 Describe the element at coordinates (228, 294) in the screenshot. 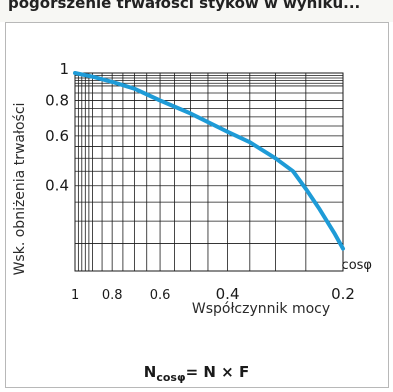

I see `x-tick-label: 0.4` at that location.